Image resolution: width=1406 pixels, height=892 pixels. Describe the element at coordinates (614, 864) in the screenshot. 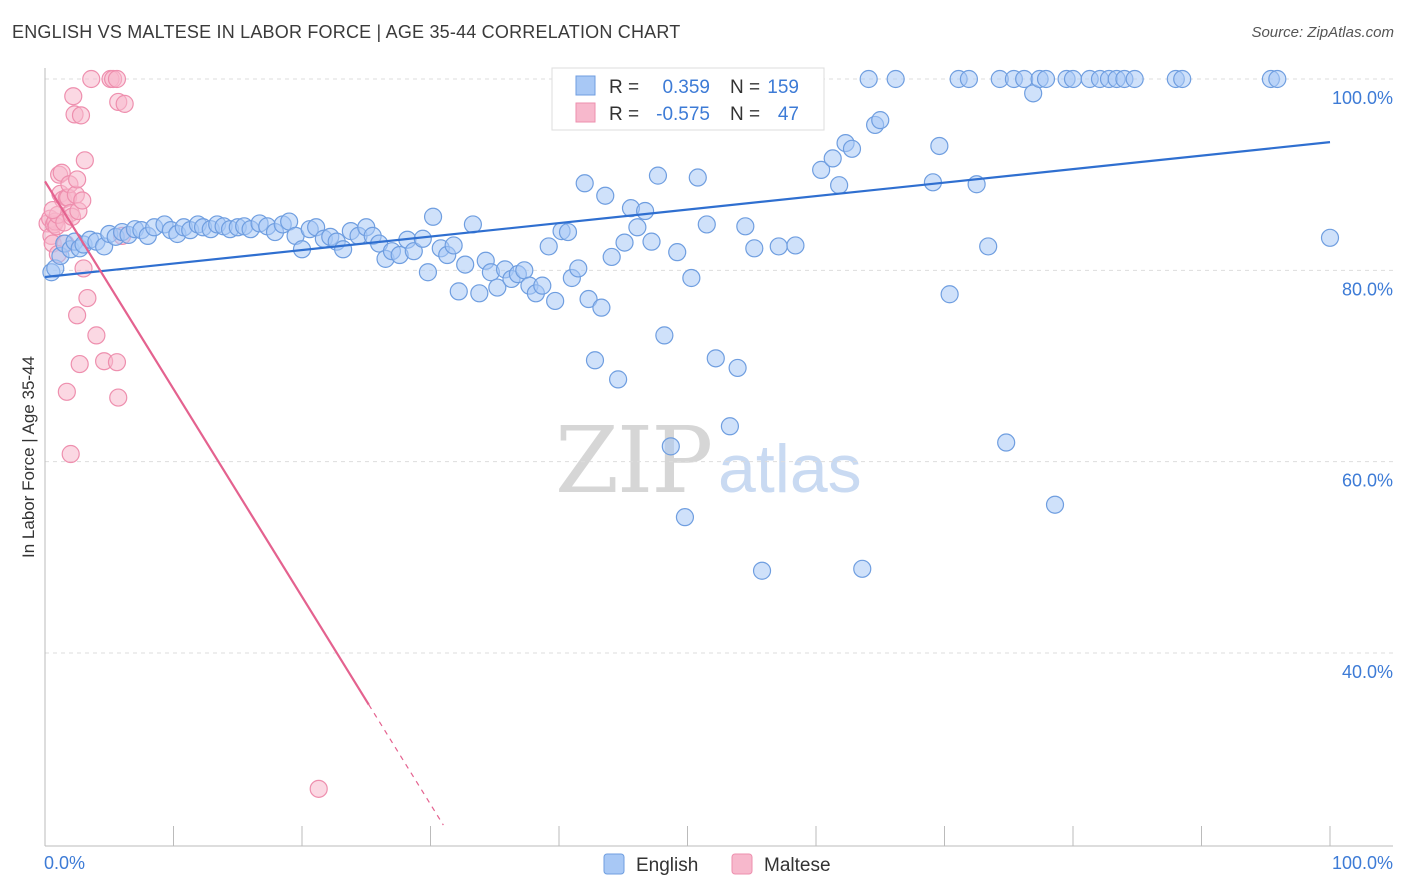

I see `legend-english-swatch` at that location.